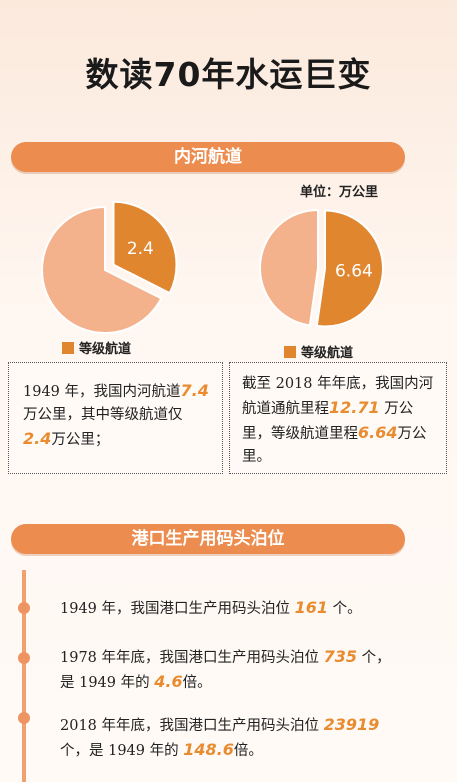 The image size is (457, 782). I want to click on box2-value-total: 12.71, so click(354, 407).